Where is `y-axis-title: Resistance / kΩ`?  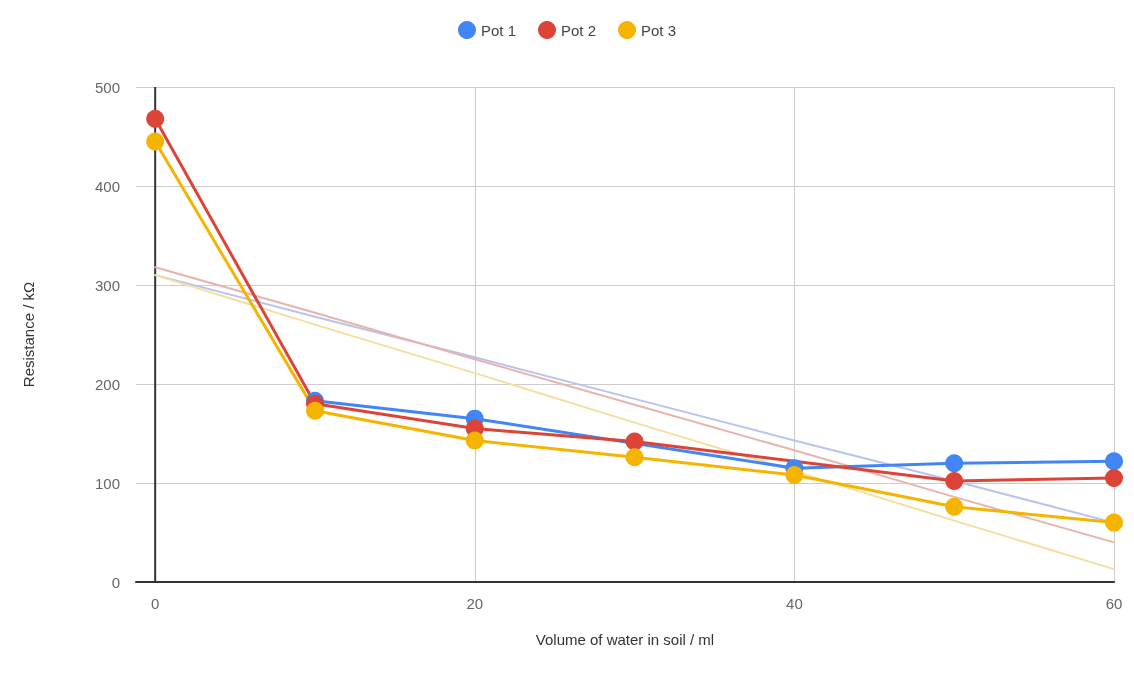
y-axis-title: Resistance / kΩ is located at coordinates (28, 334).